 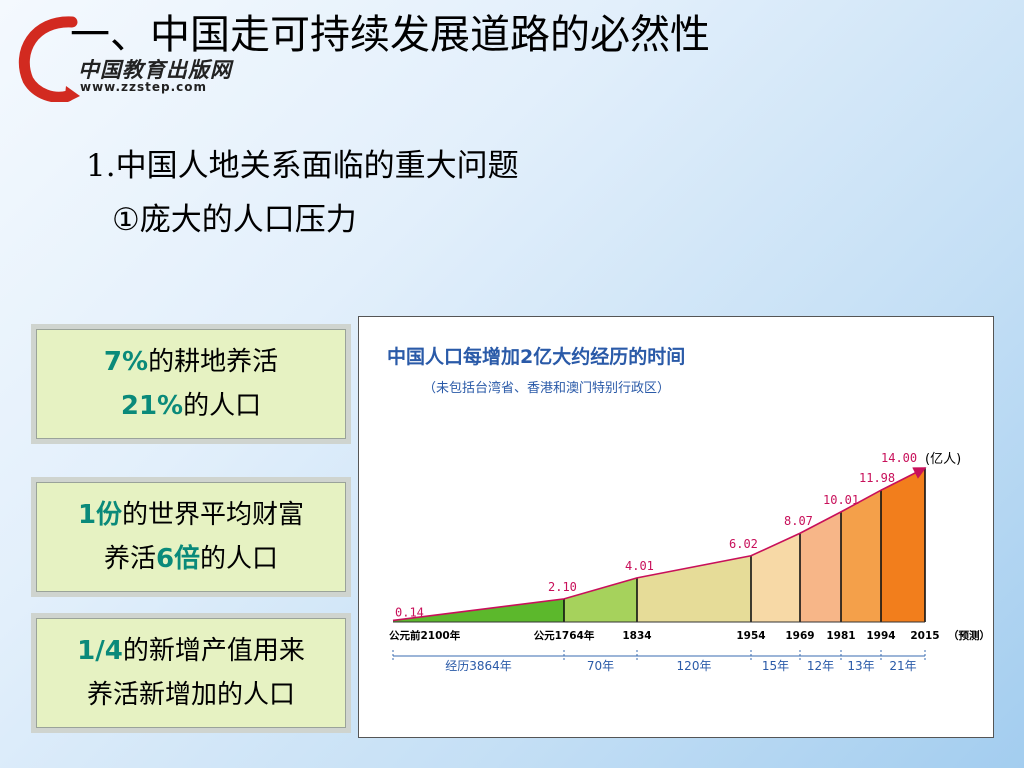 What do you see at coordinates (152, 406) in the screenshot?
I see `highlight-value: 21%` at bounding box center [152, 406].